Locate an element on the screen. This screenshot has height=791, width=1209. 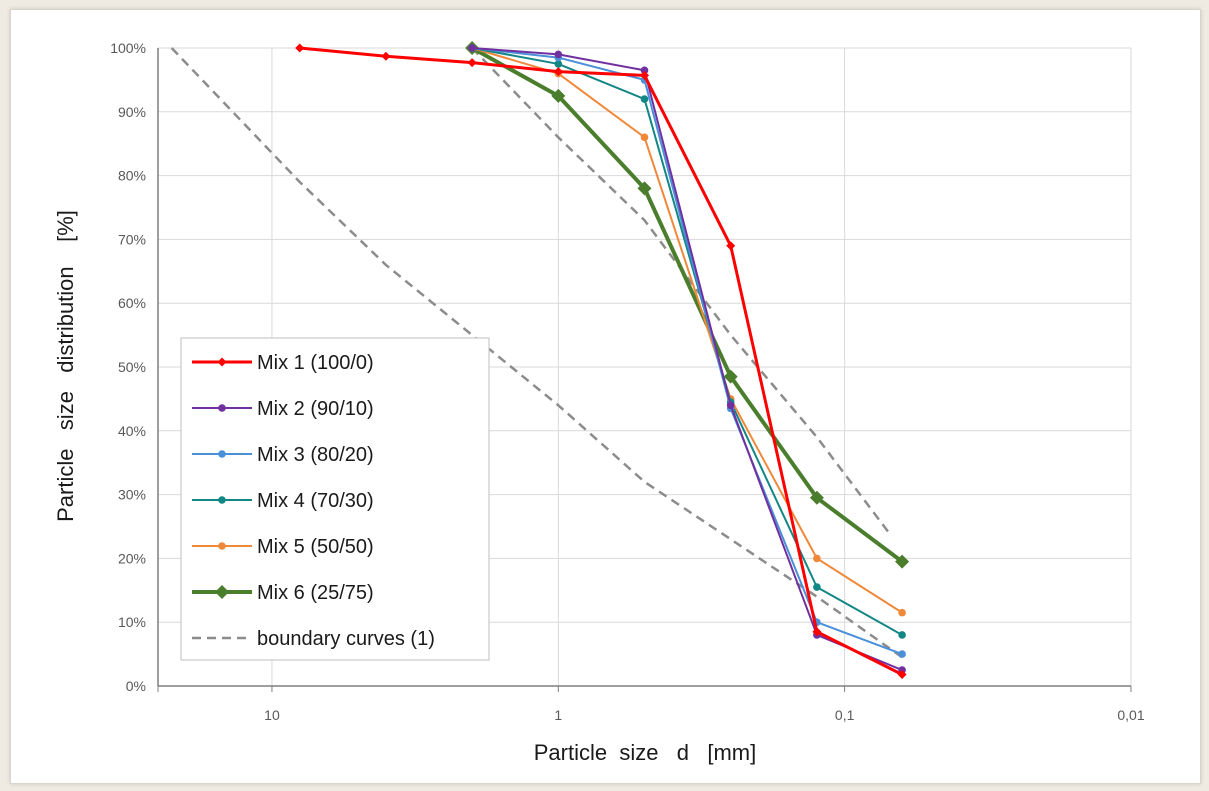
legend-label: Mix 4 (70/30) is located at coordinates (315, 501).